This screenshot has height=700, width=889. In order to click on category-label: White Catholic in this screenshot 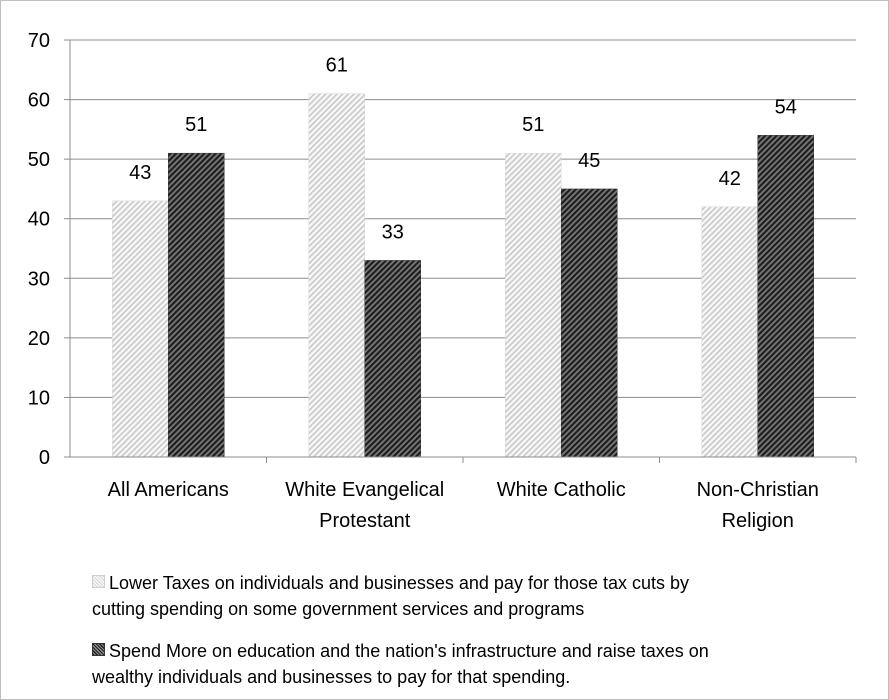, I will do `click(561, 490)`.